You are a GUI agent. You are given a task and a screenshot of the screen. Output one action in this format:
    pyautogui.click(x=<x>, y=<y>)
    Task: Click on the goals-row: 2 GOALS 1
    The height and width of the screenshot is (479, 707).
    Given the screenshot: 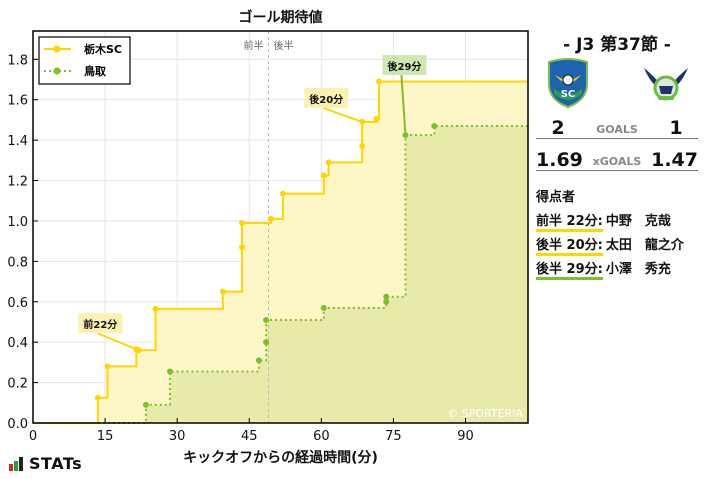 What is the action you would take?
    pyautogui.click(x=617, y=127)
    